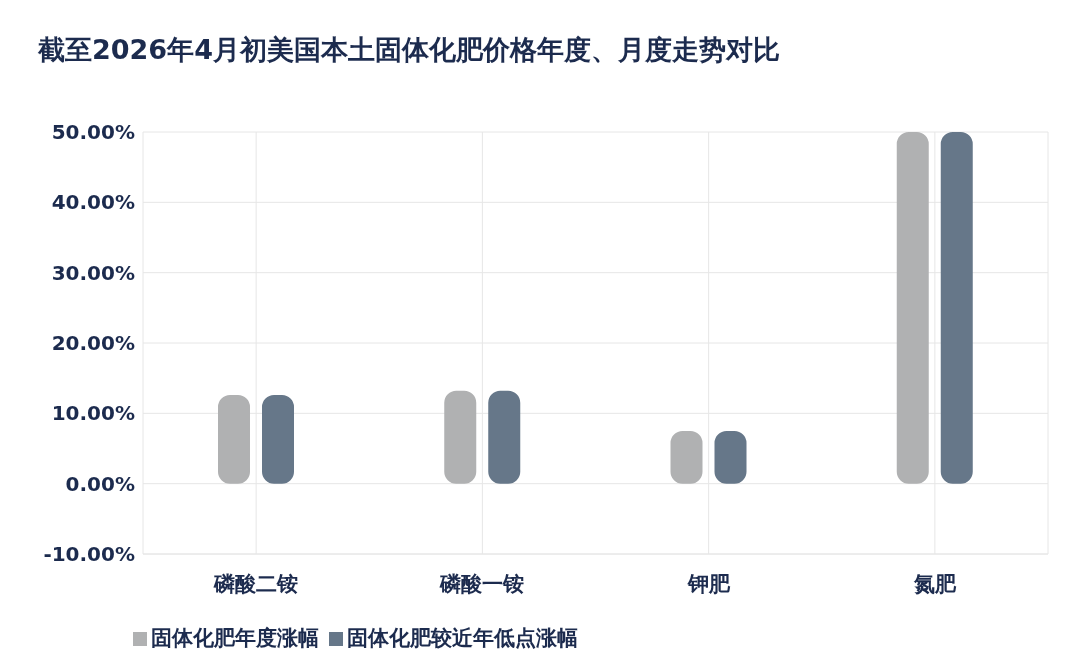 This screenshot has width=1080, height=662. I want to click on x-tick-label: 磷酸二铵, so click(256, 583).